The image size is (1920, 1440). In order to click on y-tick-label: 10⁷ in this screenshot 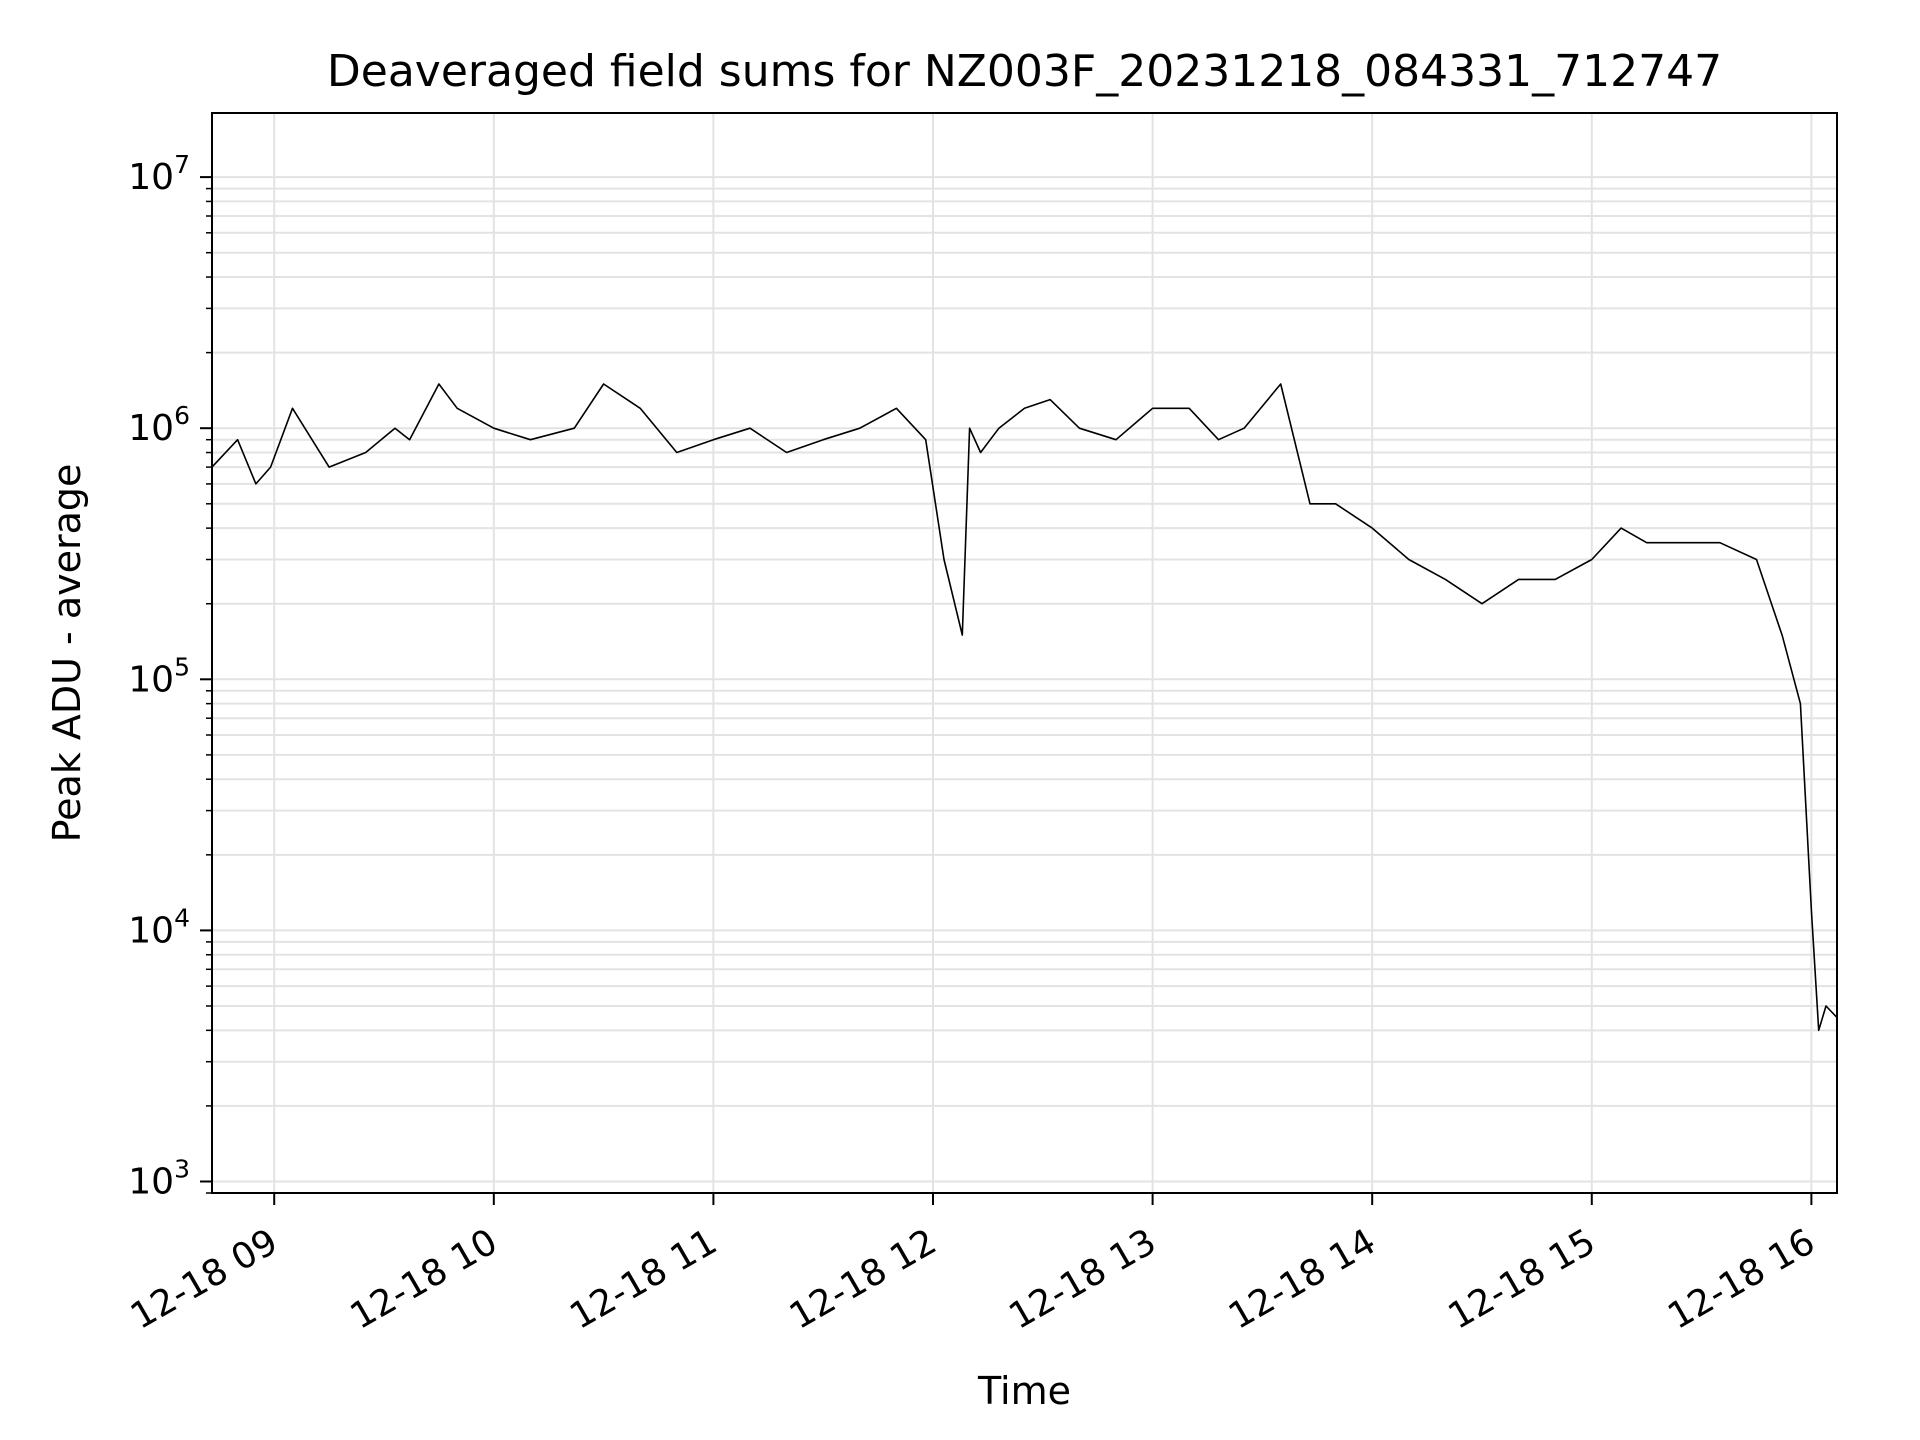, I will do `click(159, 174)`.